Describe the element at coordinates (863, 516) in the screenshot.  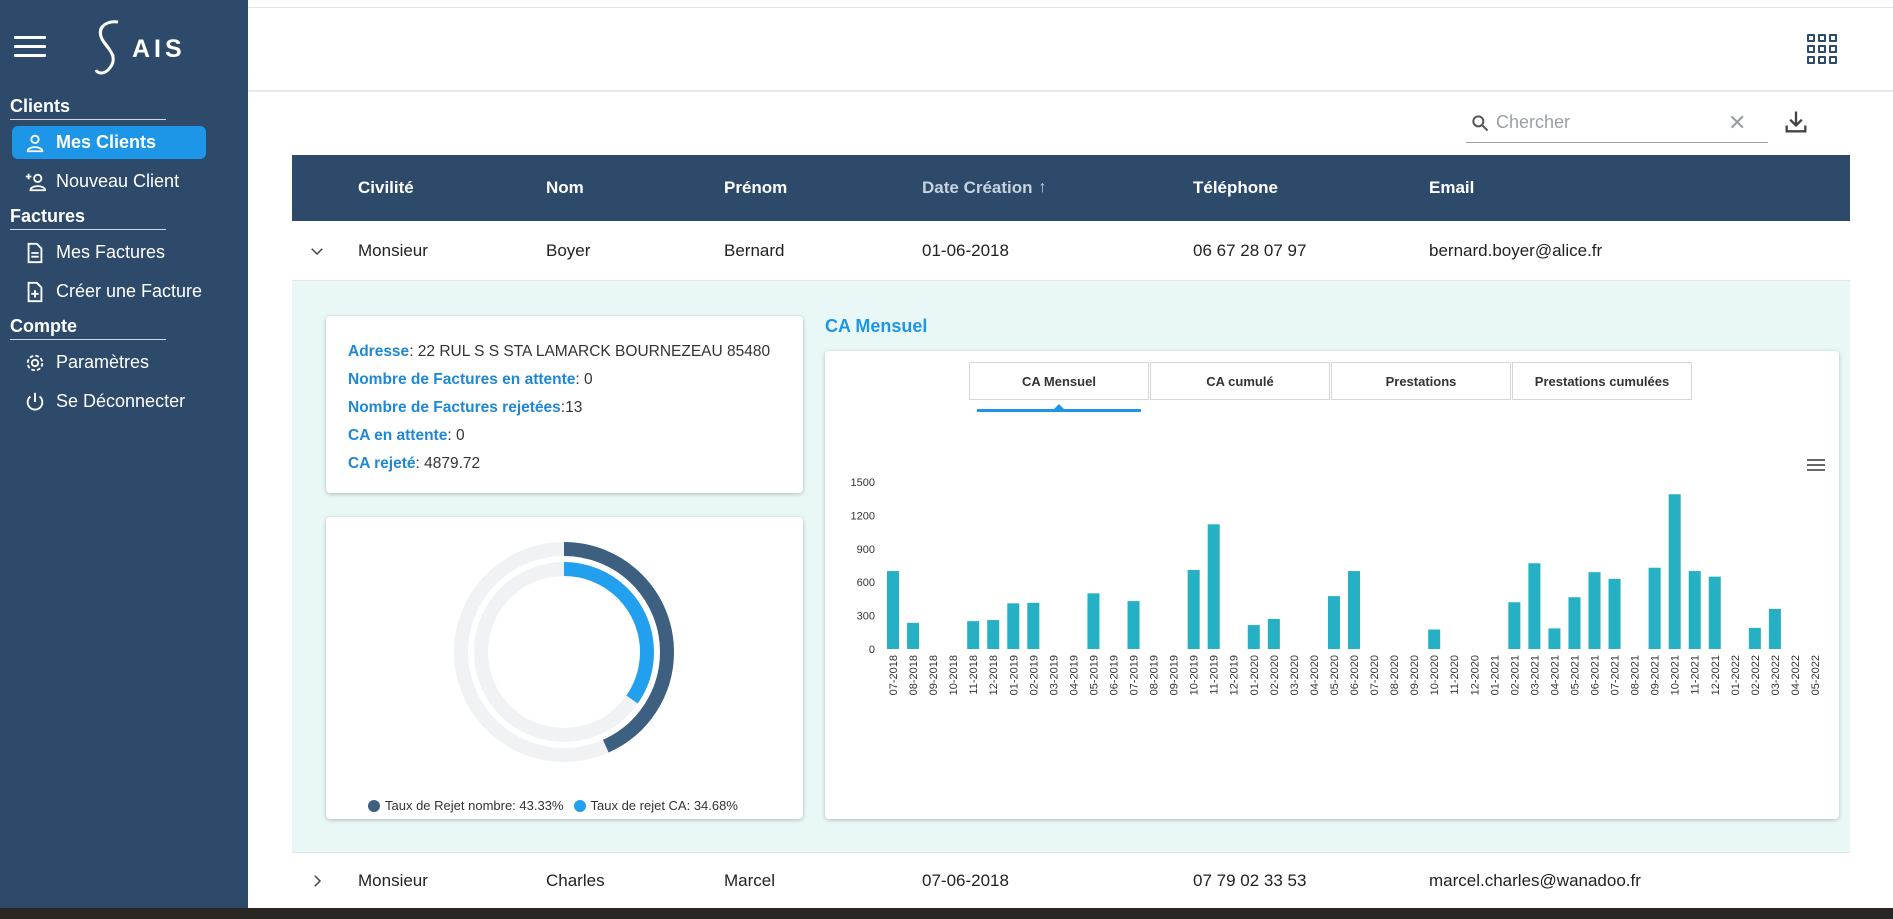
I see `y-tick-label: 1200` at that location.